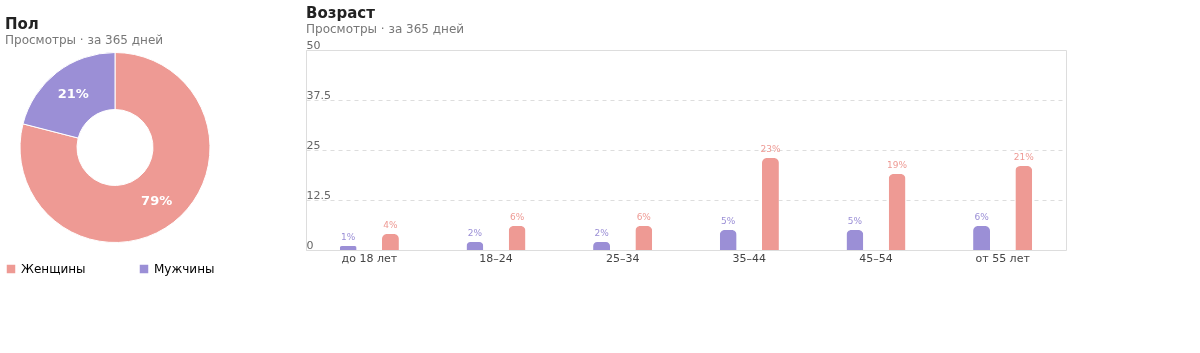 The image size is (1200, 353). I want to click on x-tick-label: 35–44, so click(749, 258).